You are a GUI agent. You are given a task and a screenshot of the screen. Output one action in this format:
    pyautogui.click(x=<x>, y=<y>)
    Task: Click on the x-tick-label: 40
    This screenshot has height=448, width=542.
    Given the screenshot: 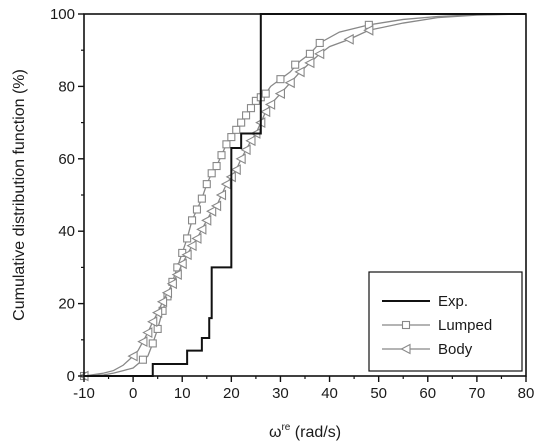 What is the action you would take?
    pyautogui.click(x=329, y=393)
    